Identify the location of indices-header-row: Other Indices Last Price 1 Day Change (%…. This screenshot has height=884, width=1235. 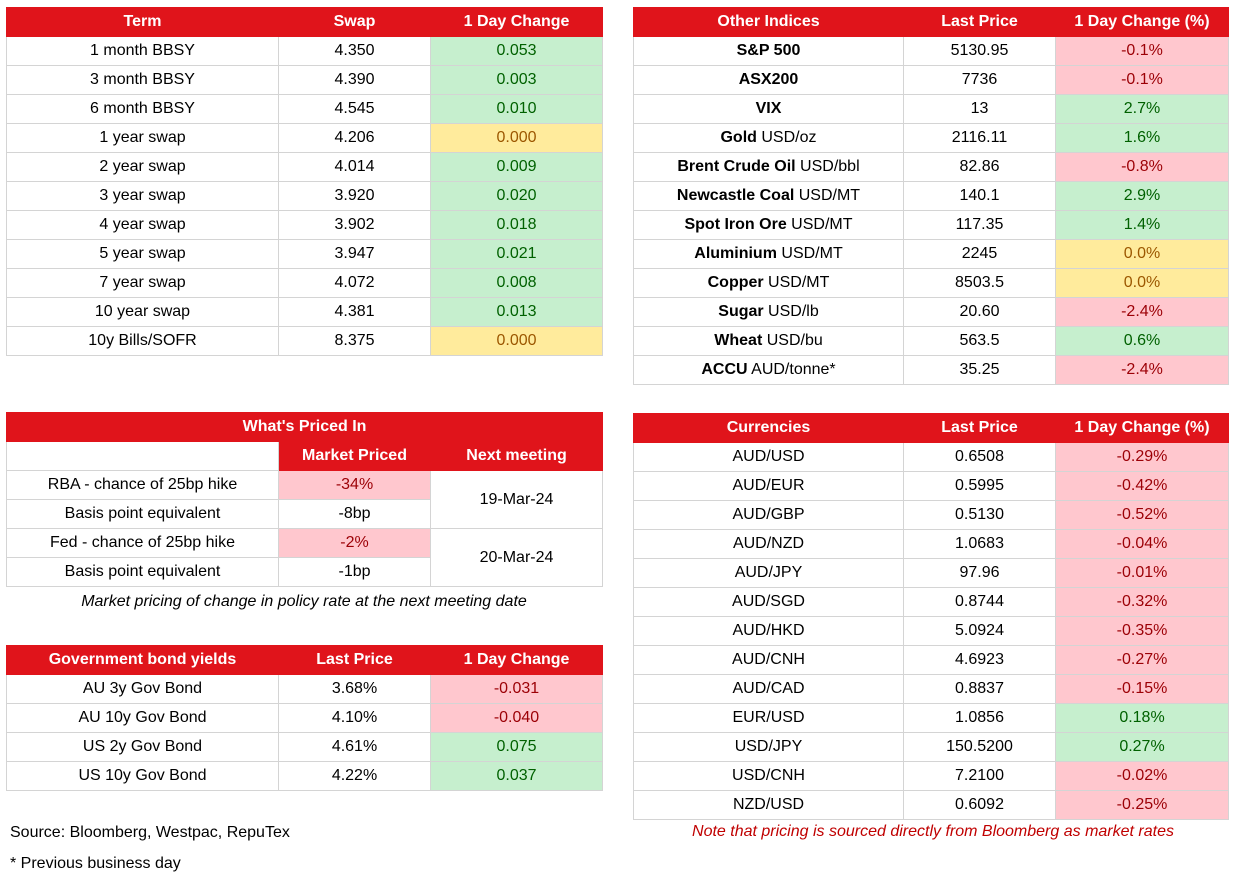
(931, 22).